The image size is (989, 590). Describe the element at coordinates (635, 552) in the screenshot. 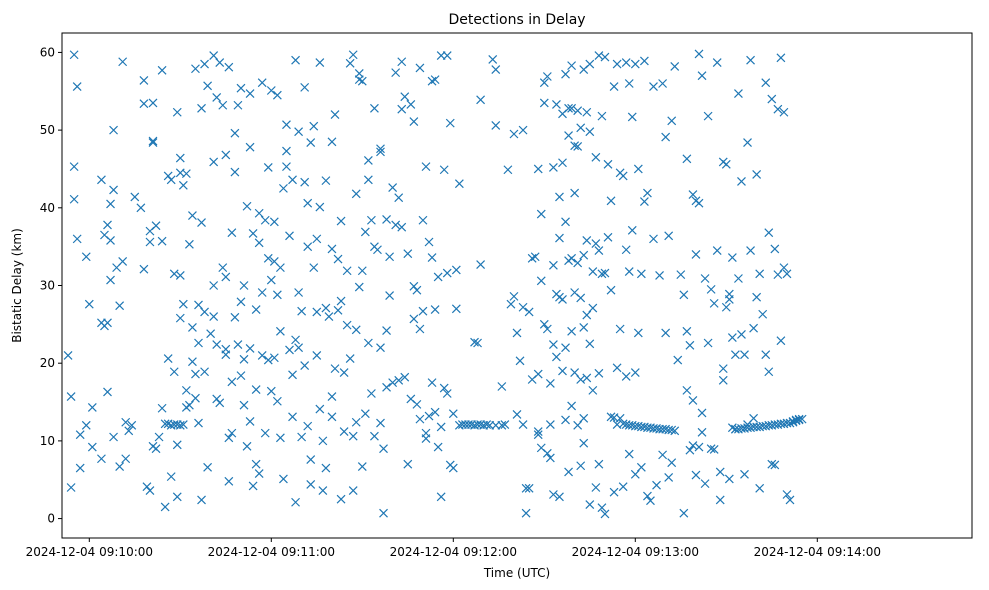

I see `x-tick-label: 2024-12-04 09:13:00` at that location.